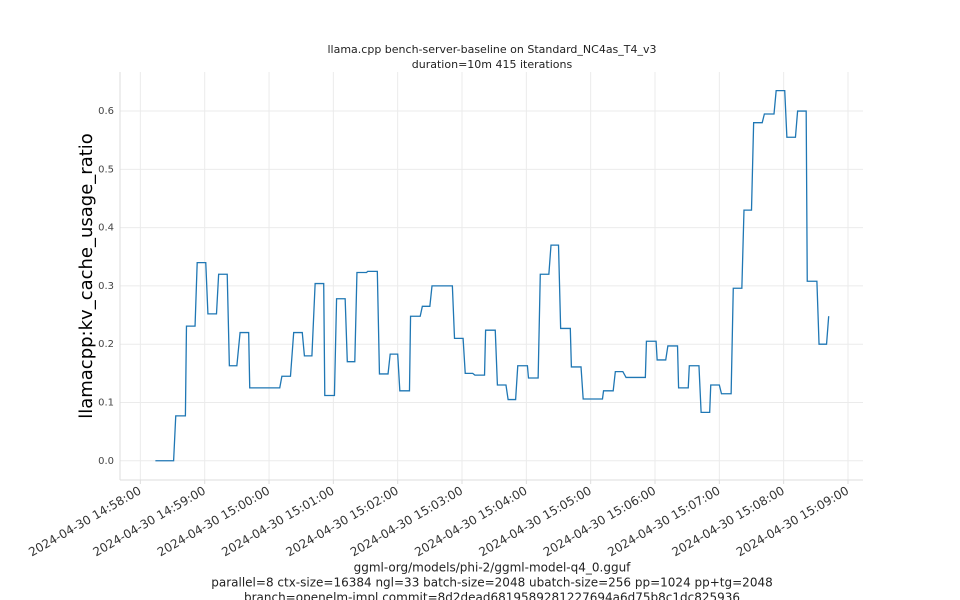 The width and height of the screenshot is (960, 600). I want to click on x-tick-label: 2024-04-30 15:00:00, so click(213, 522).